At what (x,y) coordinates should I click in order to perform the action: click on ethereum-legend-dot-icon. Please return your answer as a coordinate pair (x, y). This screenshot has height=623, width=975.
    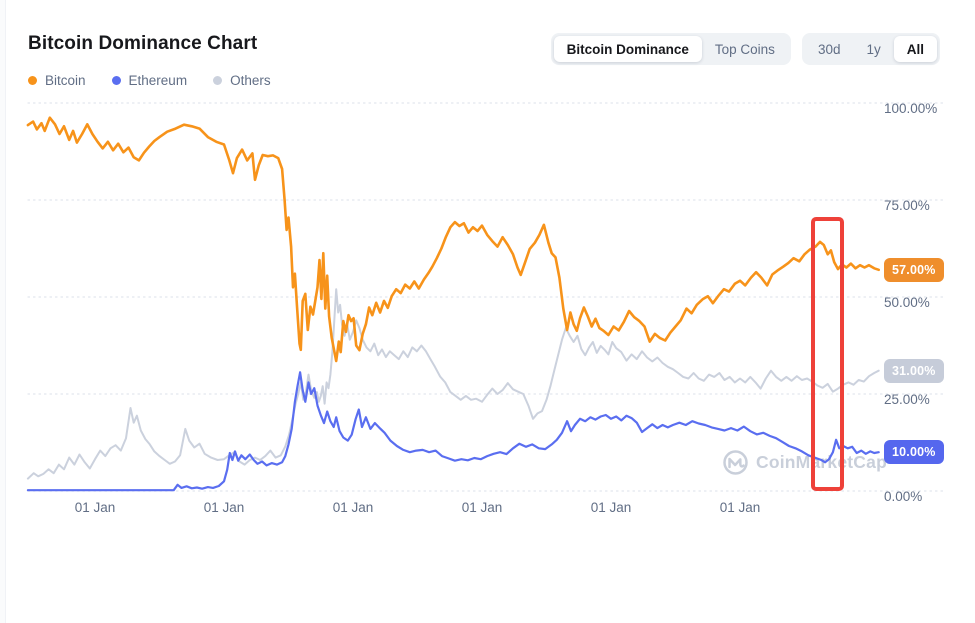
    Looking at the image, I should click on (116, 80).